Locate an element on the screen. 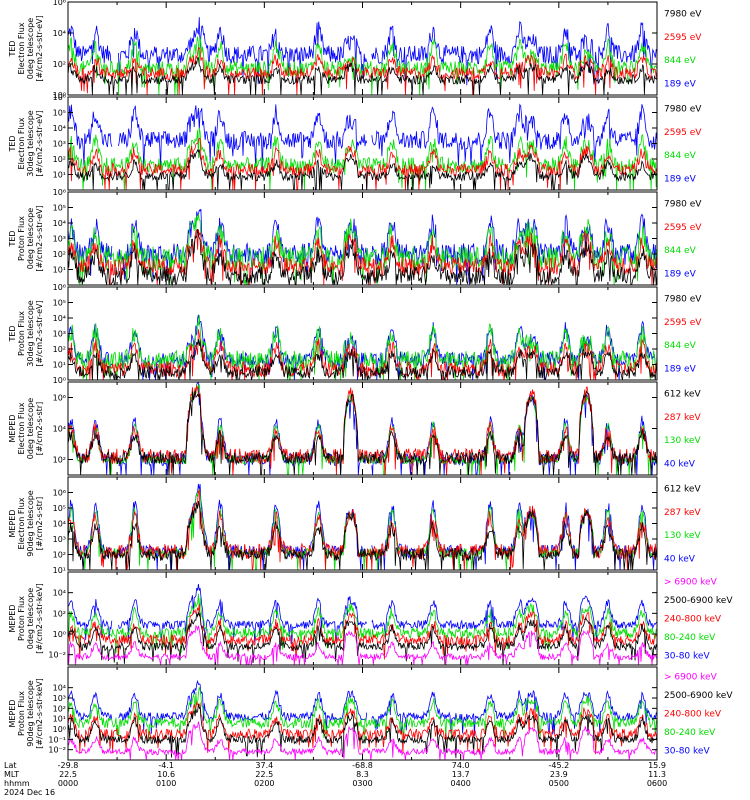 The height and width of the screenshot is (800, 750). ylabel-line: 90deg telescope is located at coordinates (30, 523).